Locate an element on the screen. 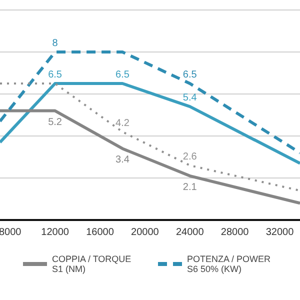 The width and height of the screenshot is (300, 300). x-tick-label: 20000 is located at coordinates (145, 232).